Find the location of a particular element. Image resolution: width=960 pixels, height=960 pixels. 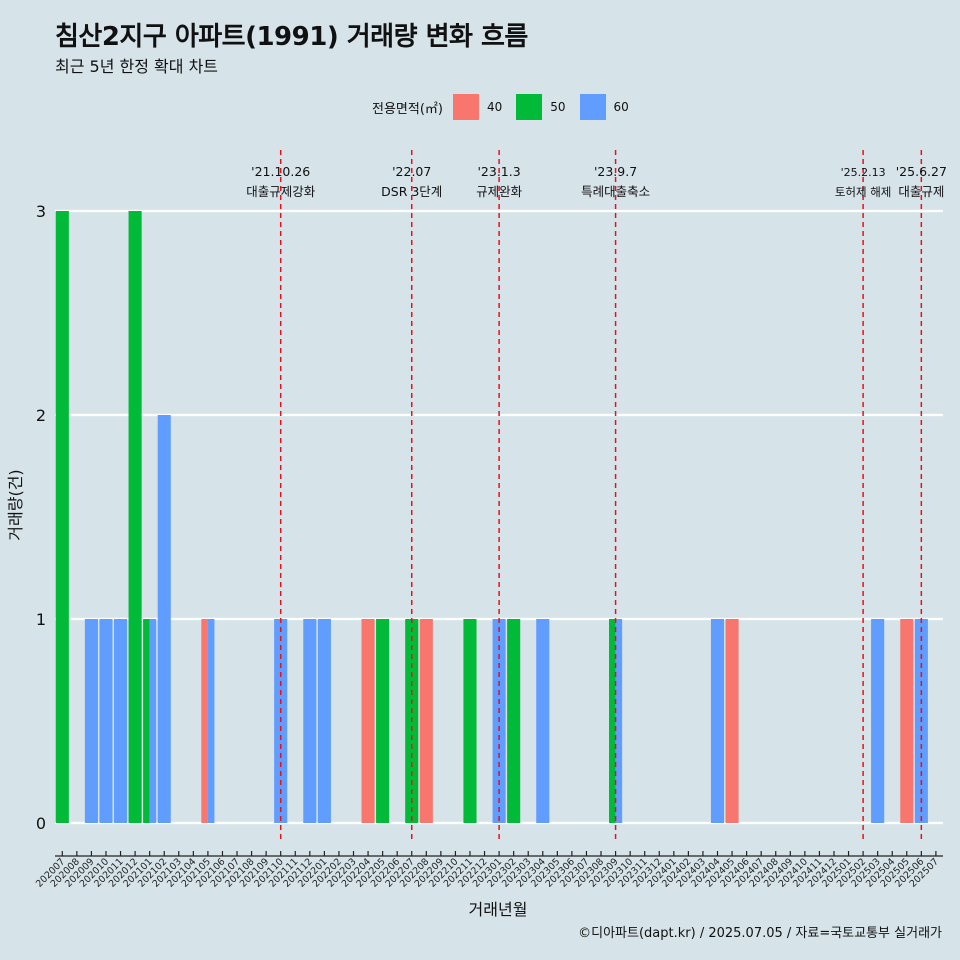

legend: 전용면적(㎡) 40 50 60 is located at coordinates (507, 107).